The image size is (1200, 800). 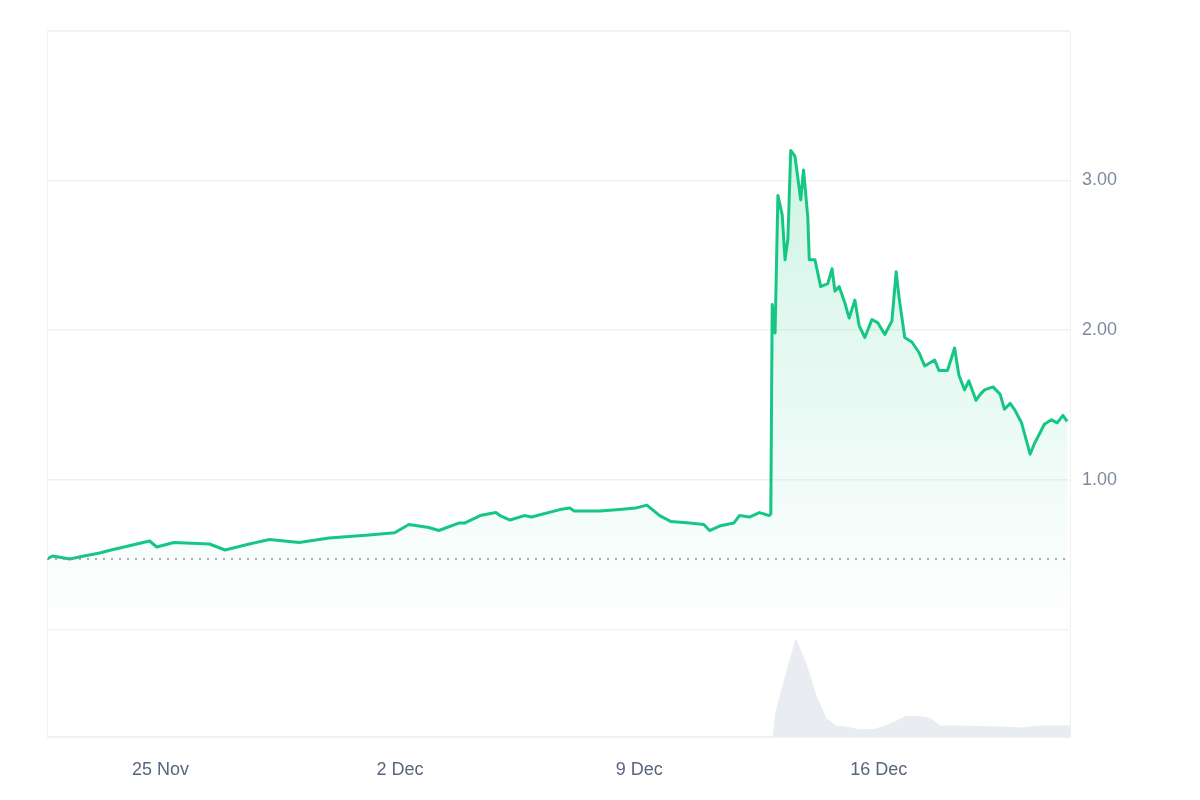 I want to click on x-tick-label: 2 Dec, so click(x=400, y=768).